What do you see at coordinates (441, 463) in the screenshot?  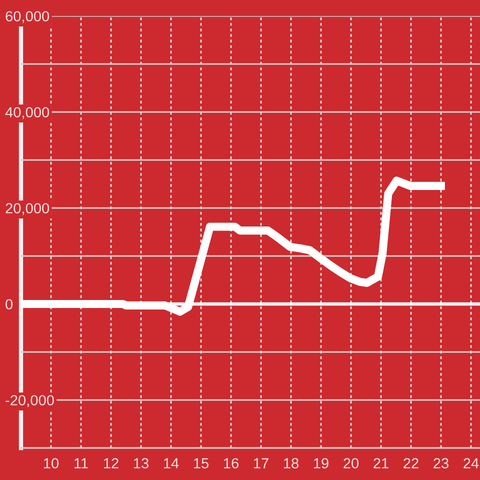 I see `x-tick-label: 23` at bounding box center [441, 463].